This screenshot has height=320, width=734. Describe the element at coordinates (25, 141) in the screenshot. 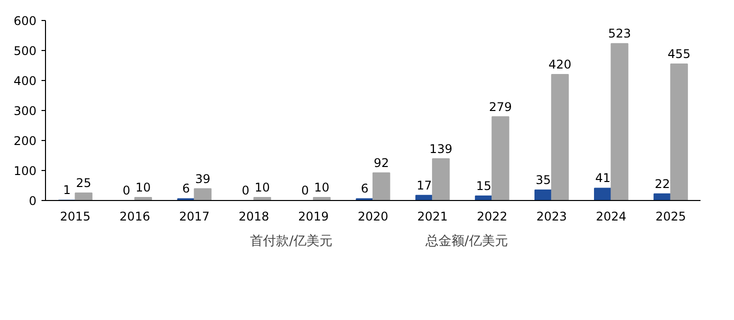

I see `y-tick-label: 200` at that location.